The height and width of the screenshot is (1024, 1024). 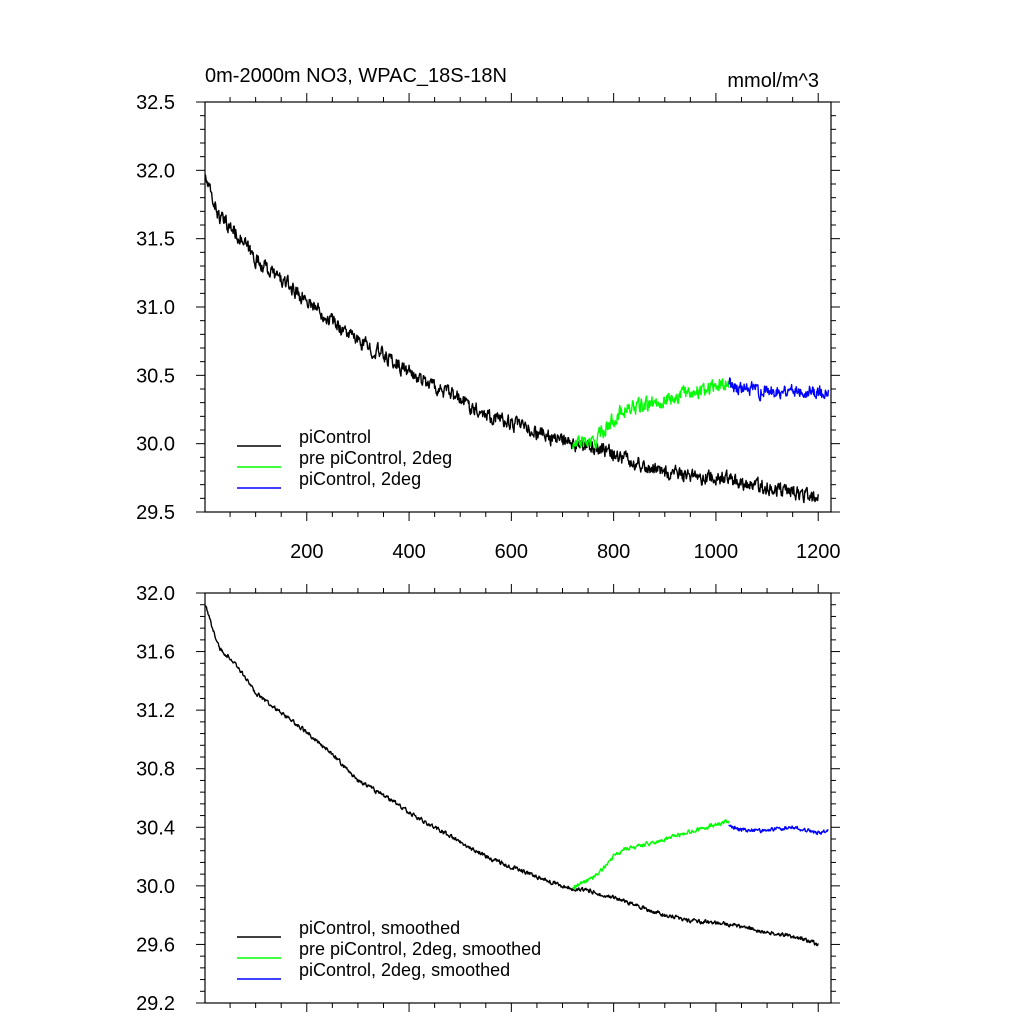 What do you see at coordinates (408, 552) in the screenshot?
I see `x-tick-label: 400` at bounding box center [408, 552].